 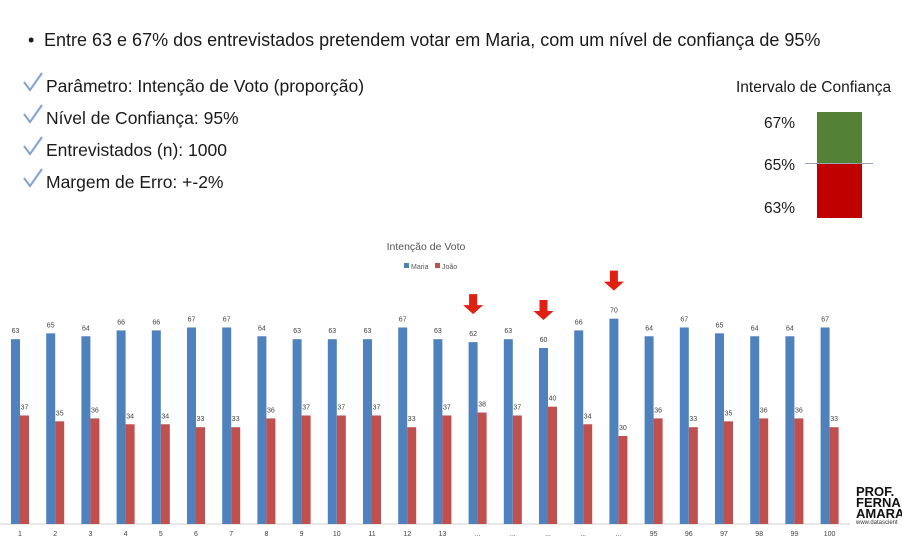 I want to click on x-tick-label: 5, so click(x=161, y=534).